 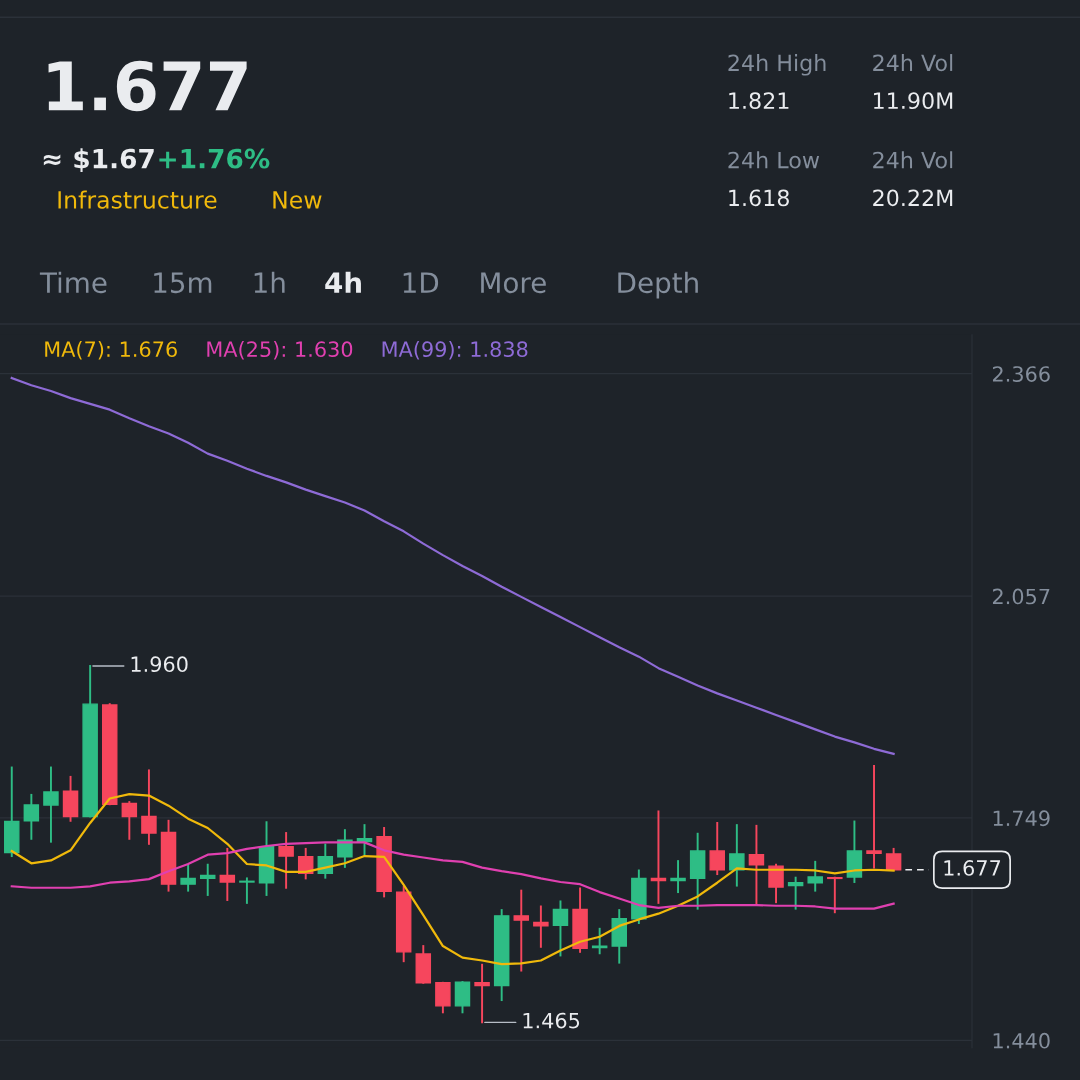 I want to click on text: Time, so click(x=73, y=282).